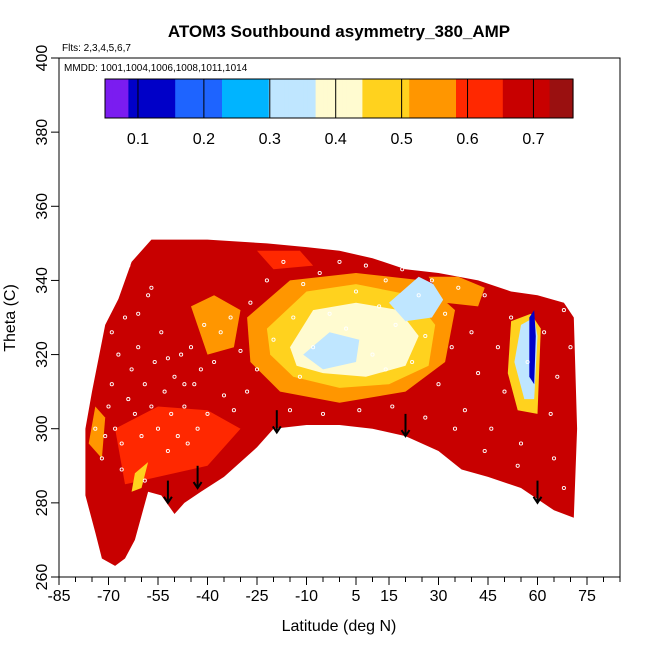 This screenshot has height=650, width=650. I want to click on colorbar: 0.1 0.2 0.3 0.4 0.5 0.6 0.7, so click(339, 113).